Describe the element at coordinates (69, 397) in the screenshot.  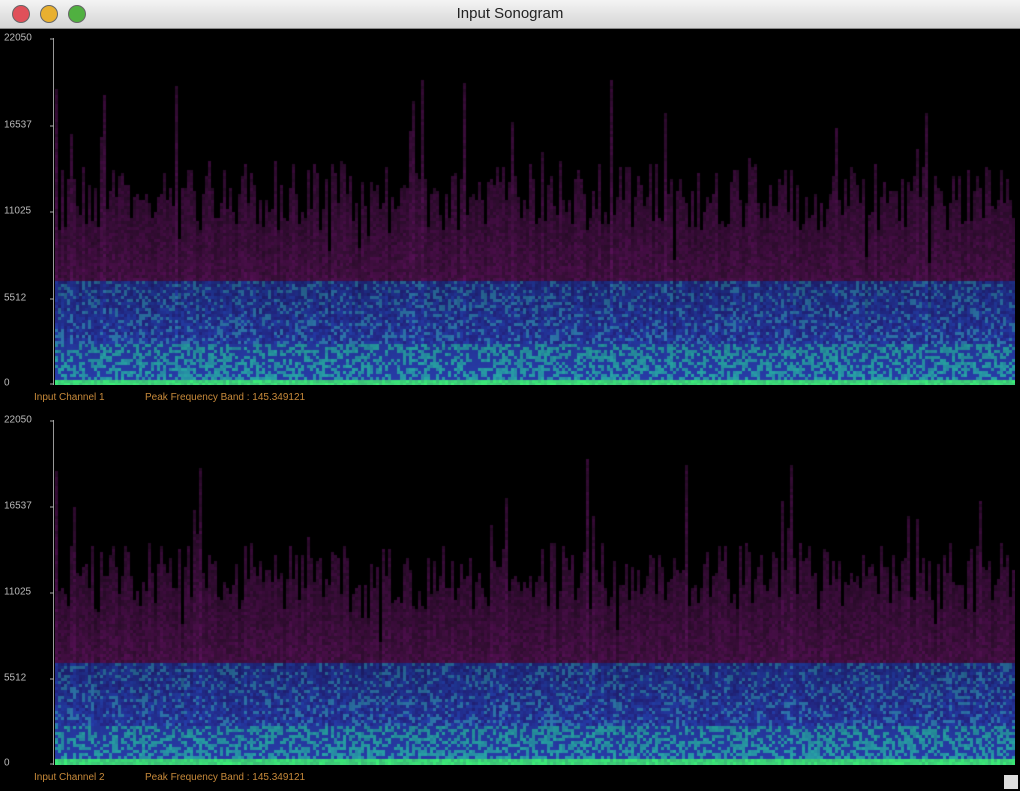
I see `channel-label: Input Channel 1` at that location.